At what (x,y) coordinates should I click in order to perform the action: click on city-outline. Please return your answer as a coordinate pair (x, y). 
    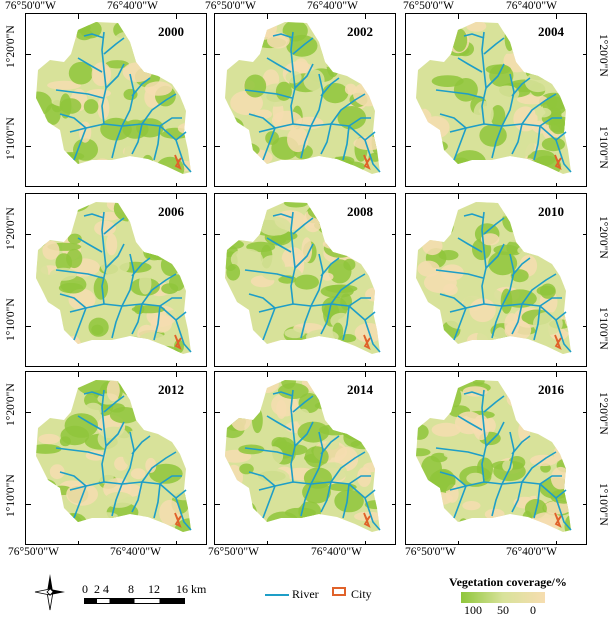
    Looking at the image, I should click on (558, 162).